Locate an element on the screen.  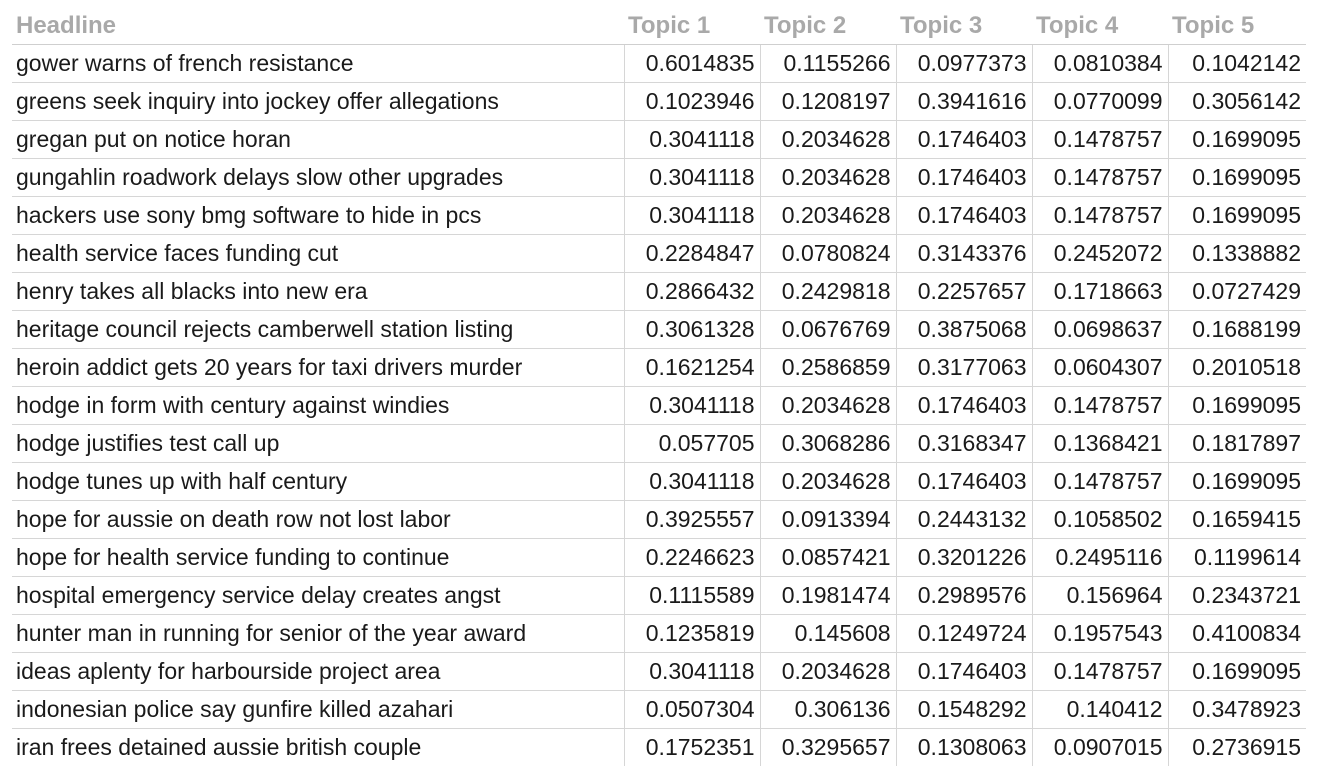
topic-5-cell: 0.1042142 is located at coordinates (1236, 63).